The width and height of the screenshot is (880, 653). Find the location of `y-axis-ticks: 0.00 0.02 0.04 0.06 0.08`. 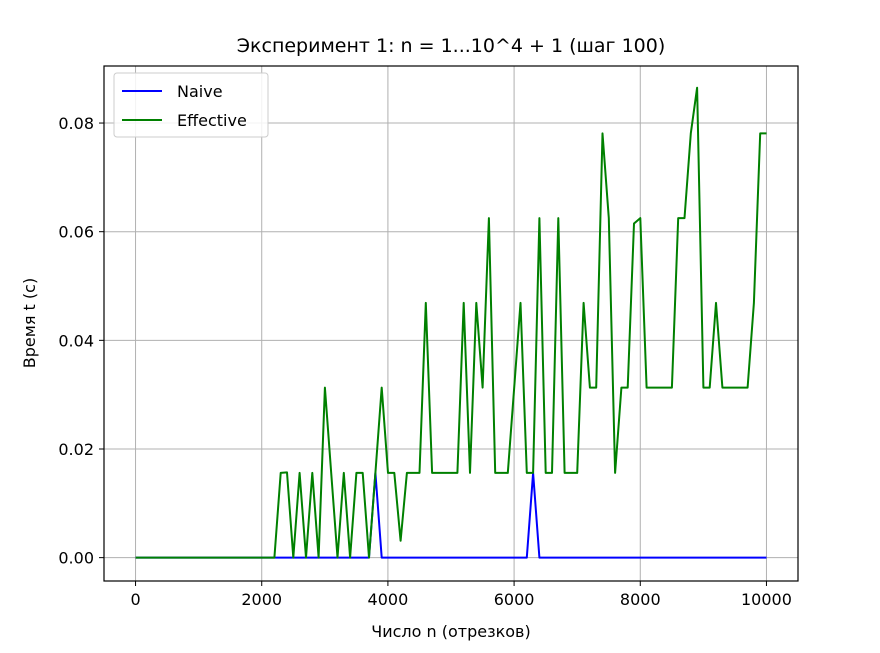

y-axis-ticks: 0.00 0.02 0.04 0.06 0.08 is located at coordinates (81, 341).